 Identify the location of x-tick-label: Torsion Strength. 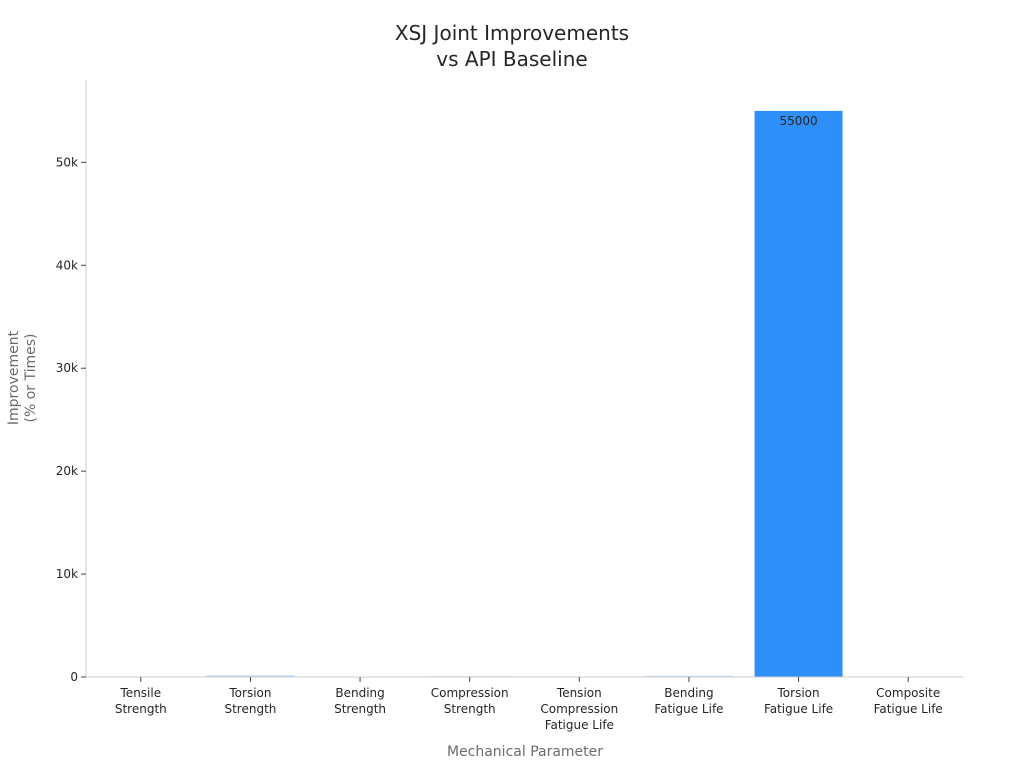
(250, 701).